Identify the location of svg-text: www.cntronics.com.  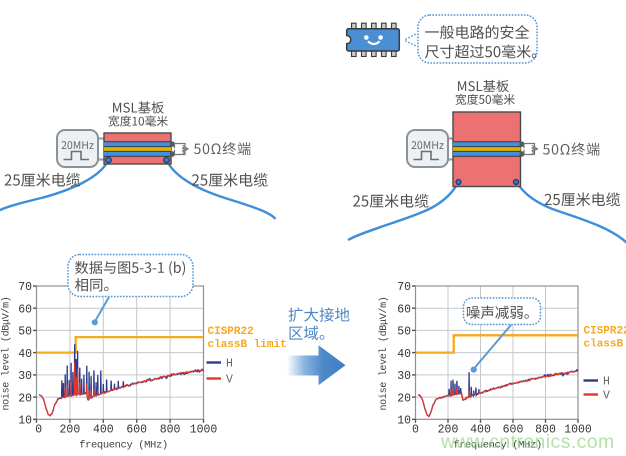
(527, 442).